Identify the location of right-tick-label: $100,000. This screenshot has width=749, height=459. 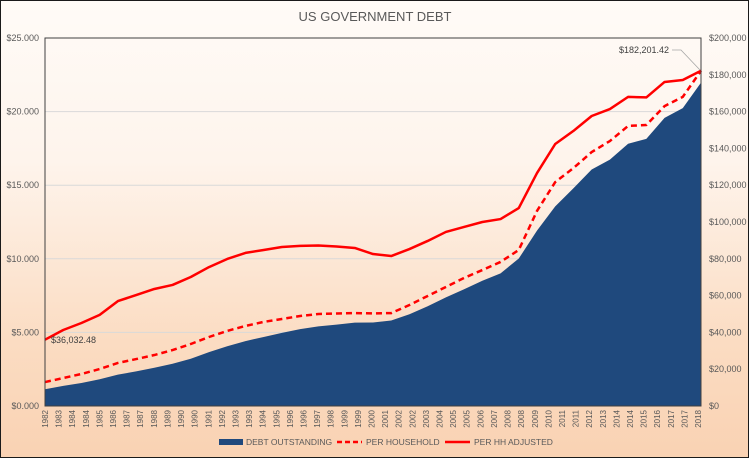
(728, 222).